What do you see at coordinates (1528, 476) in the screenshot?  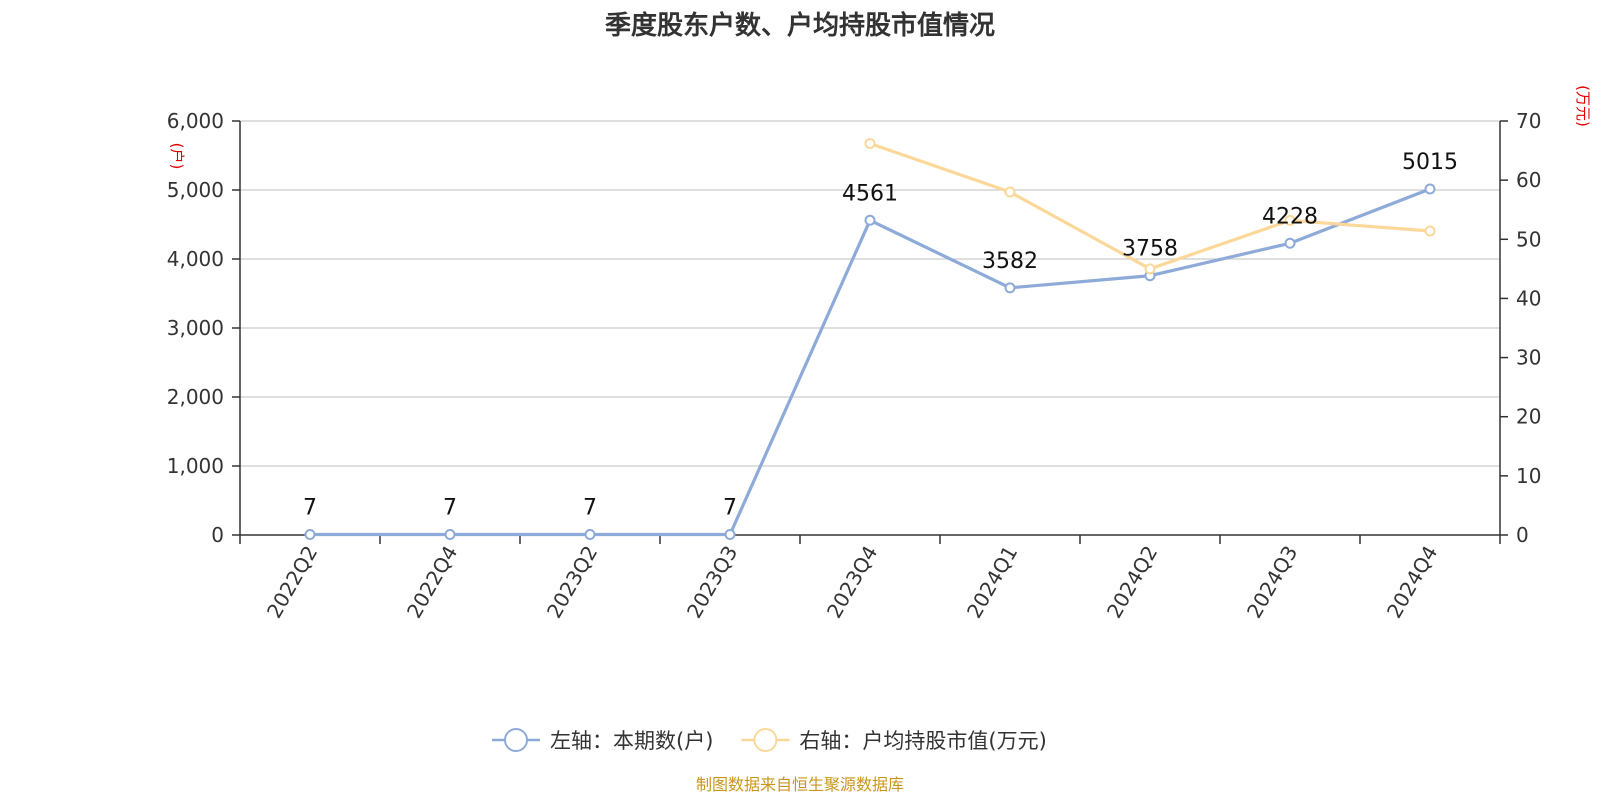 I see `right-tick-label: 10` at bounding box center [1528, 476].